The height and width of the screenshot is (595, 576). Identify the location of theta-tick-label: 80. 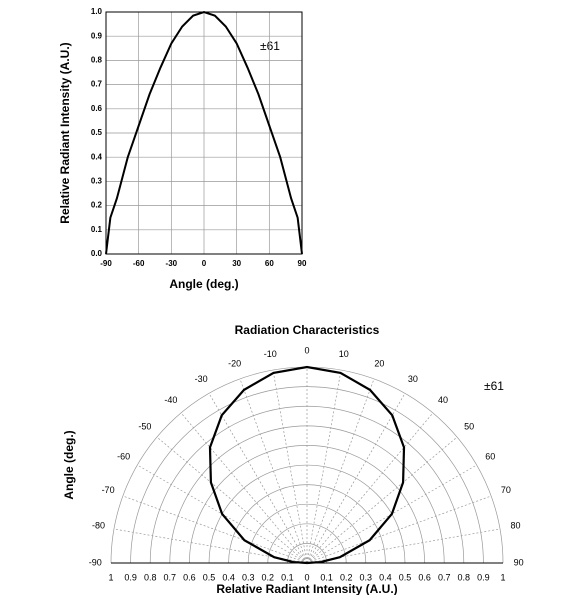
(515, 526).